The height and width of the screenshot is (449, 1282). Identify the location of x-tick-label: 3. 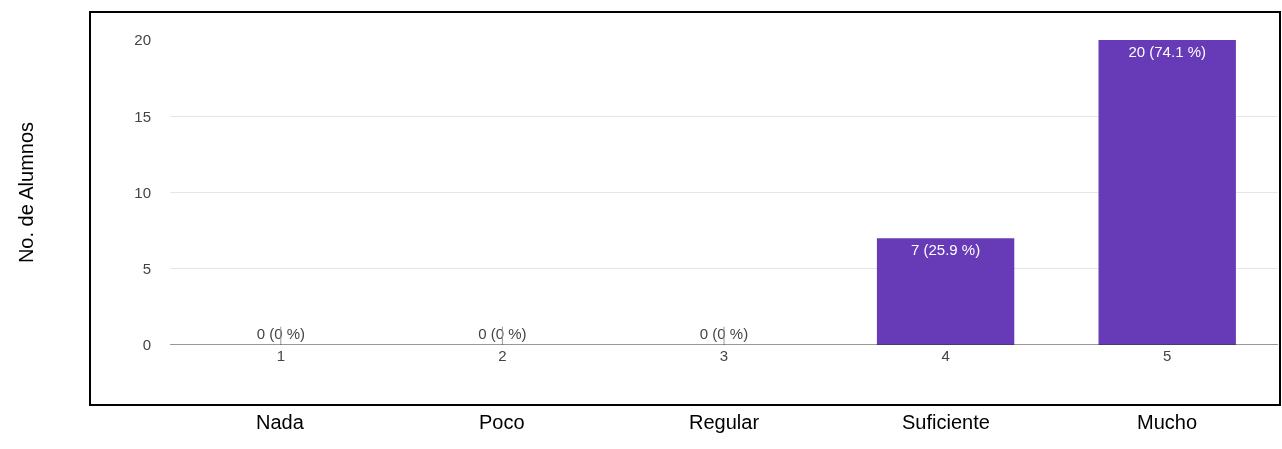
(724, 355).